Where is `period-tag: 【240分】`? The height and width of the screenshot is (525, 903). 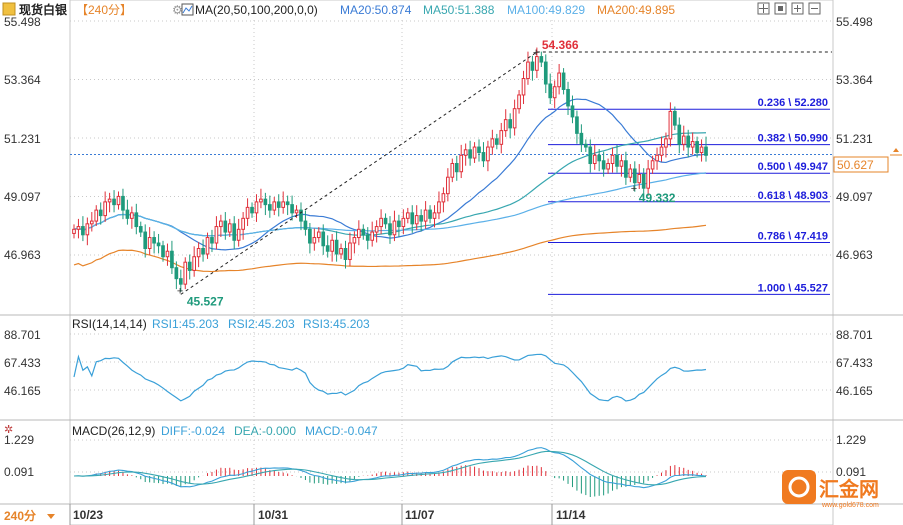 period-tag: 【240分】 is located at coordinates (104, 10).